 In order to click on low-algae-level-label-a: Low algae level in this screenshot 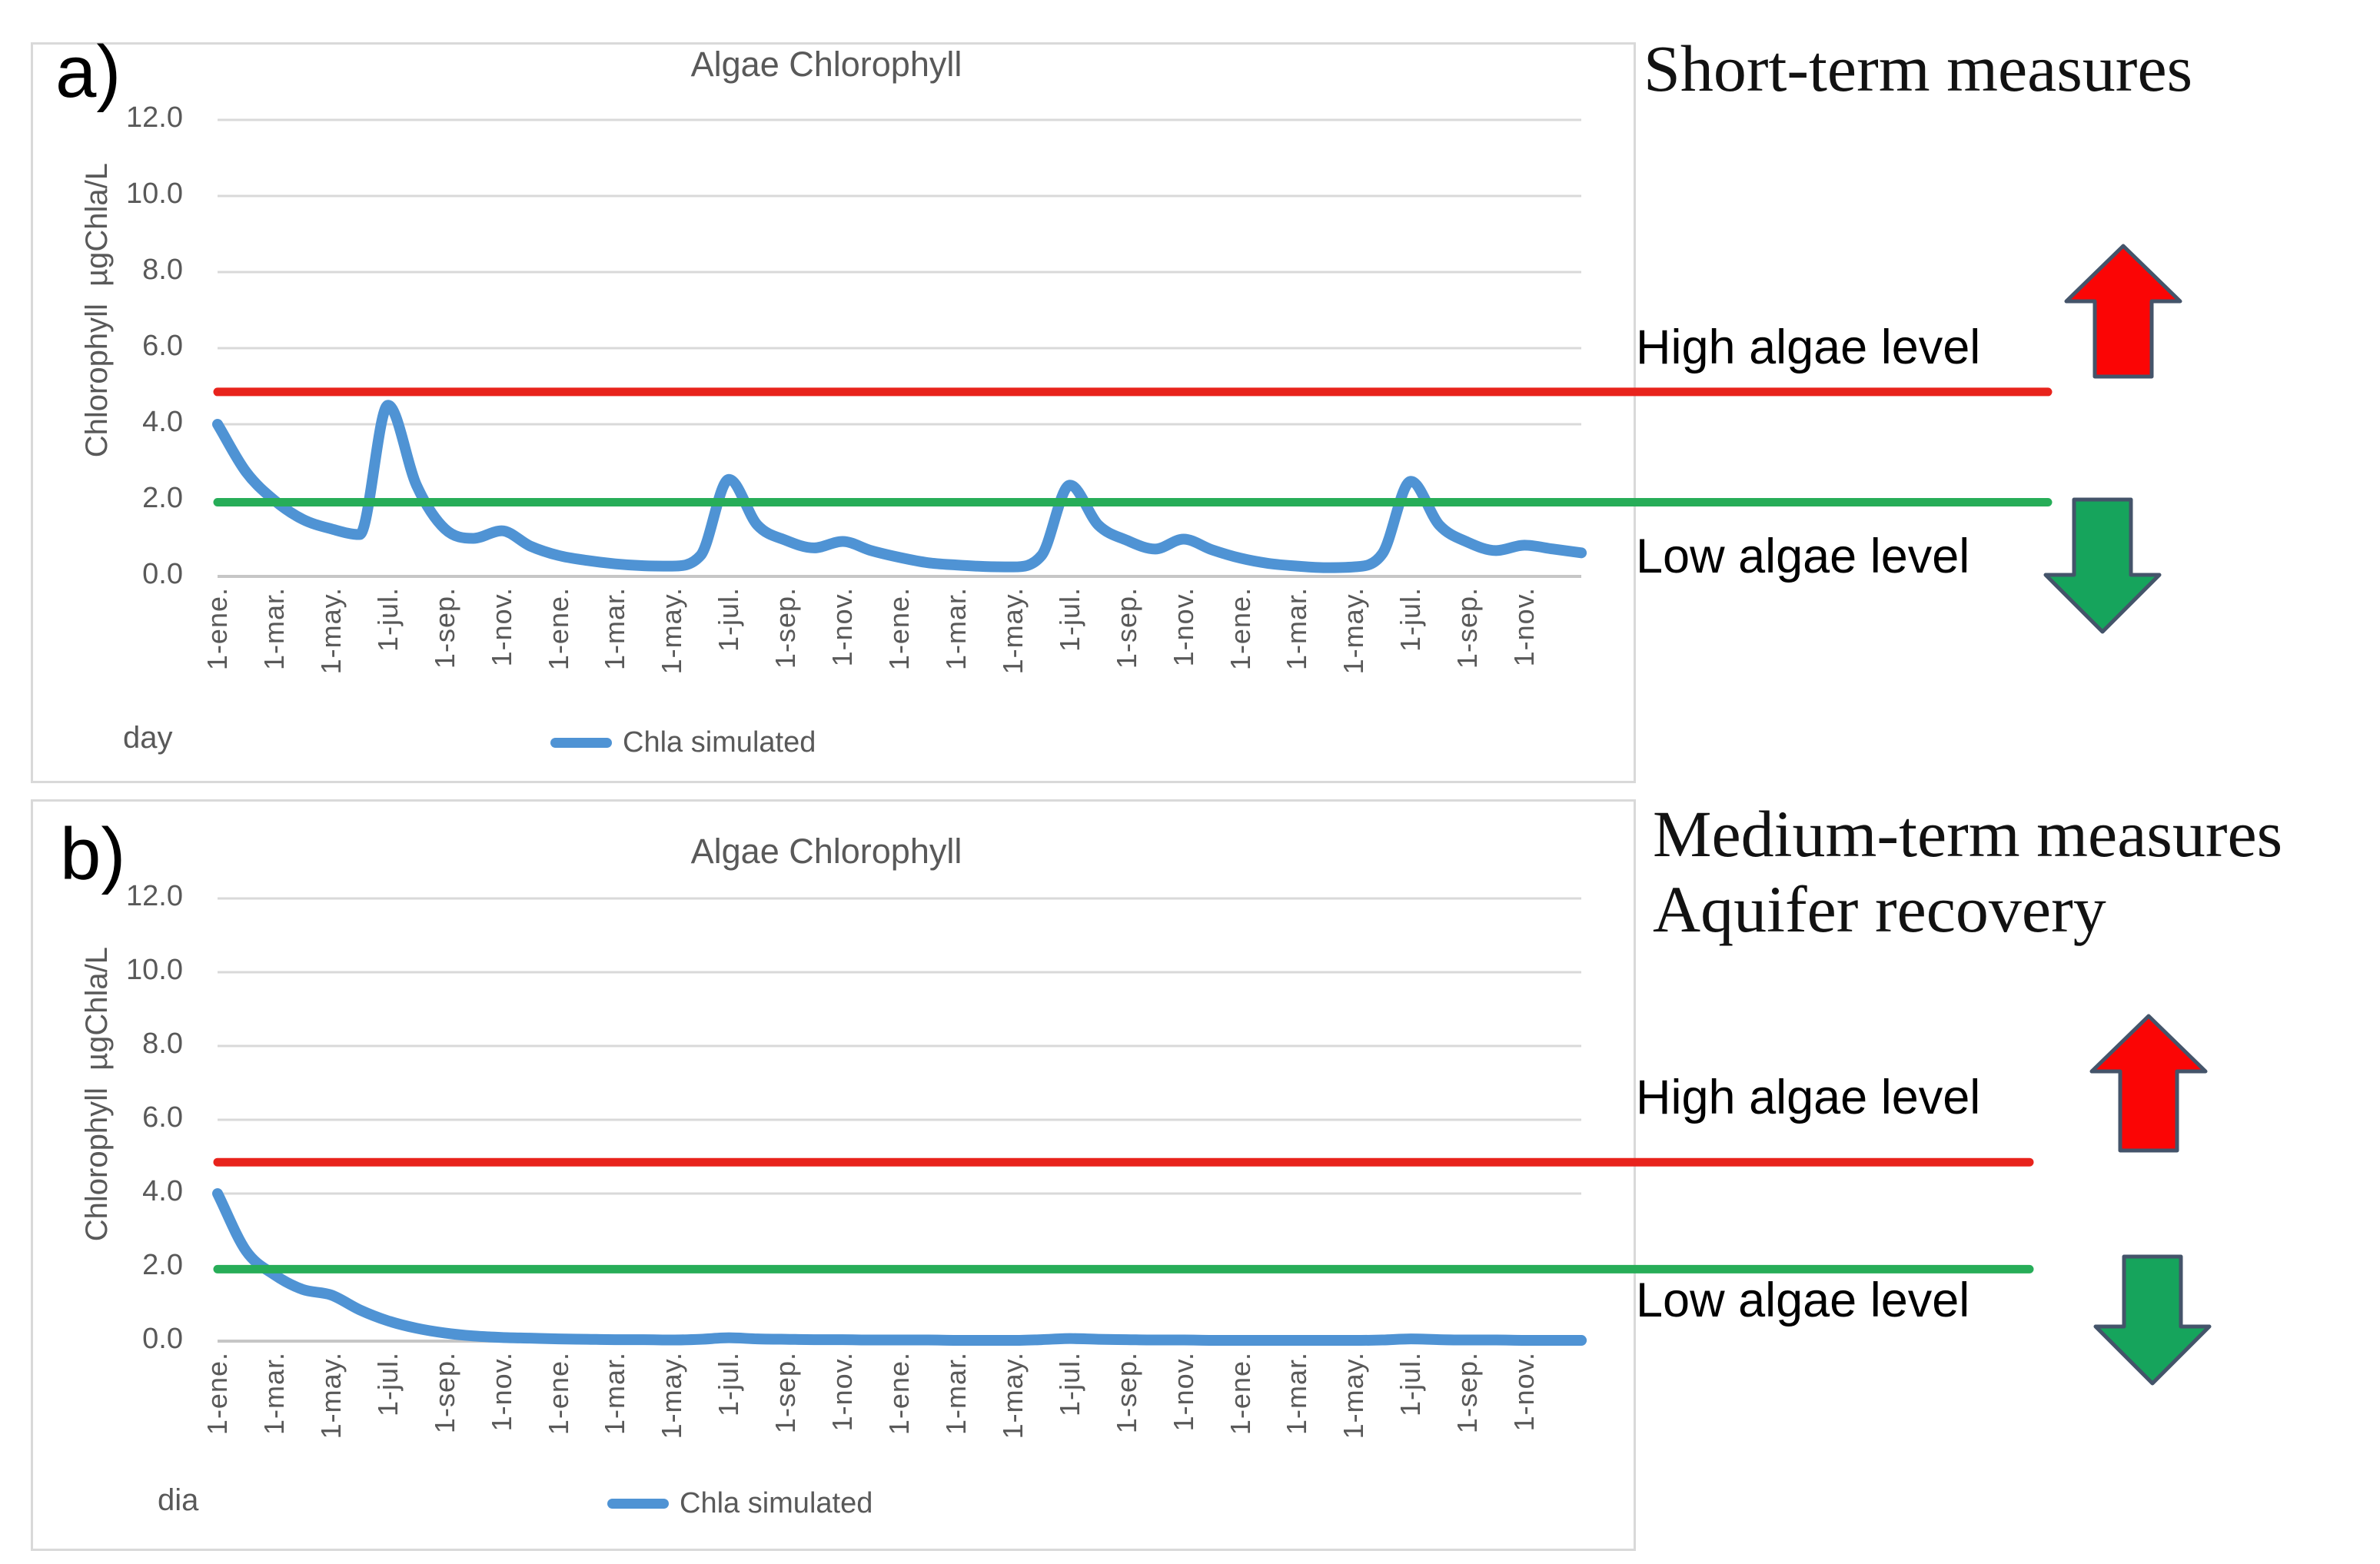, I will do `click(1803, 556)`.